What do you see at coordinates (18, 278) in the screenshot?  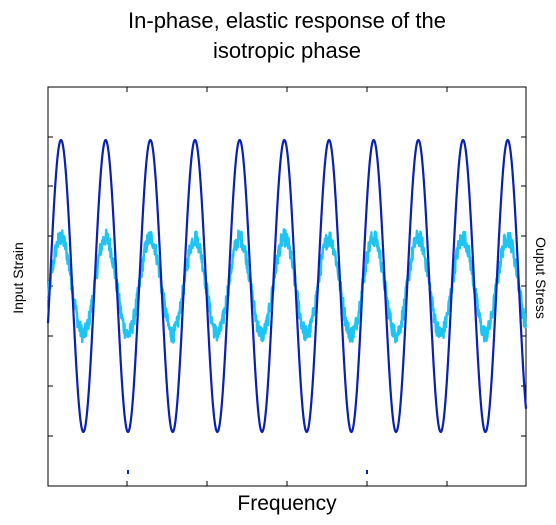 I see `y-axis-label-left: Input Strain` at bounding box center [18, 278].